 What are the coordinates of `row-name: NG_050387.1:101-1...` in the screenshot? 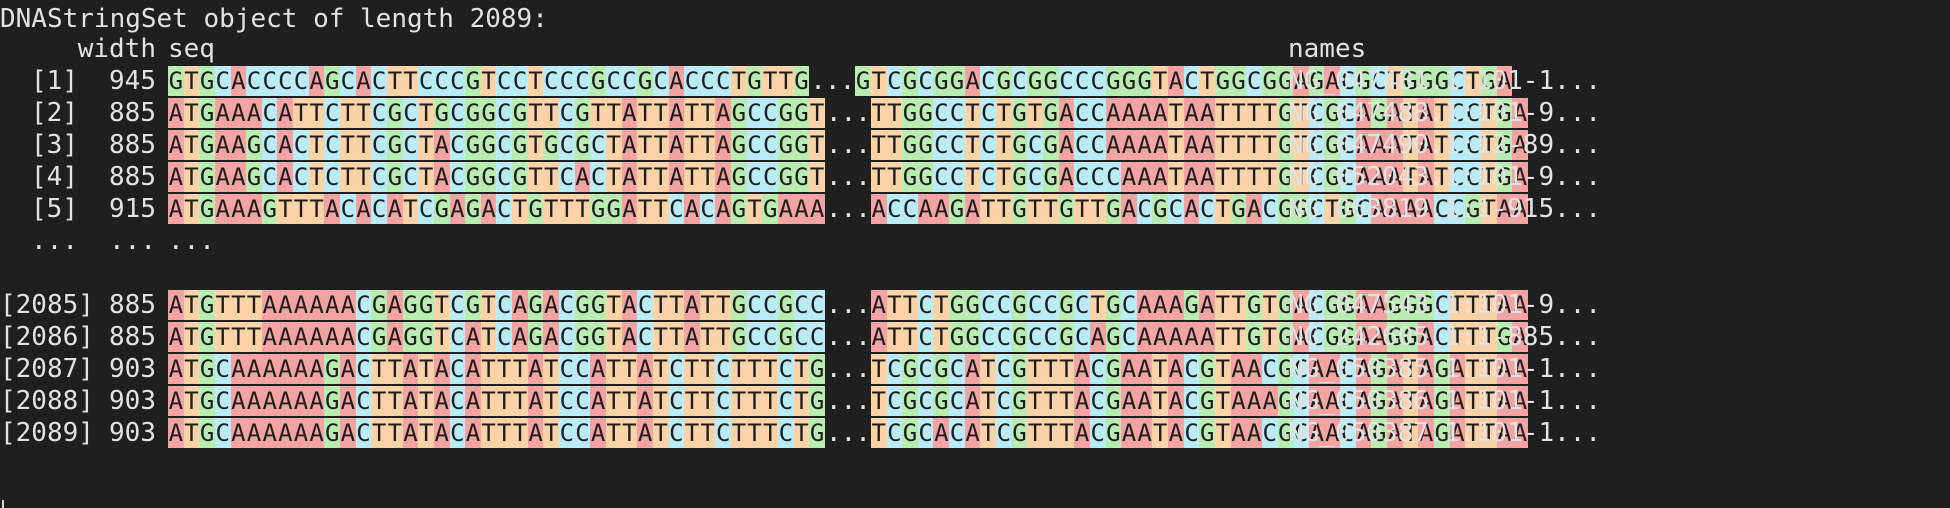 It's located at (1445, 433).